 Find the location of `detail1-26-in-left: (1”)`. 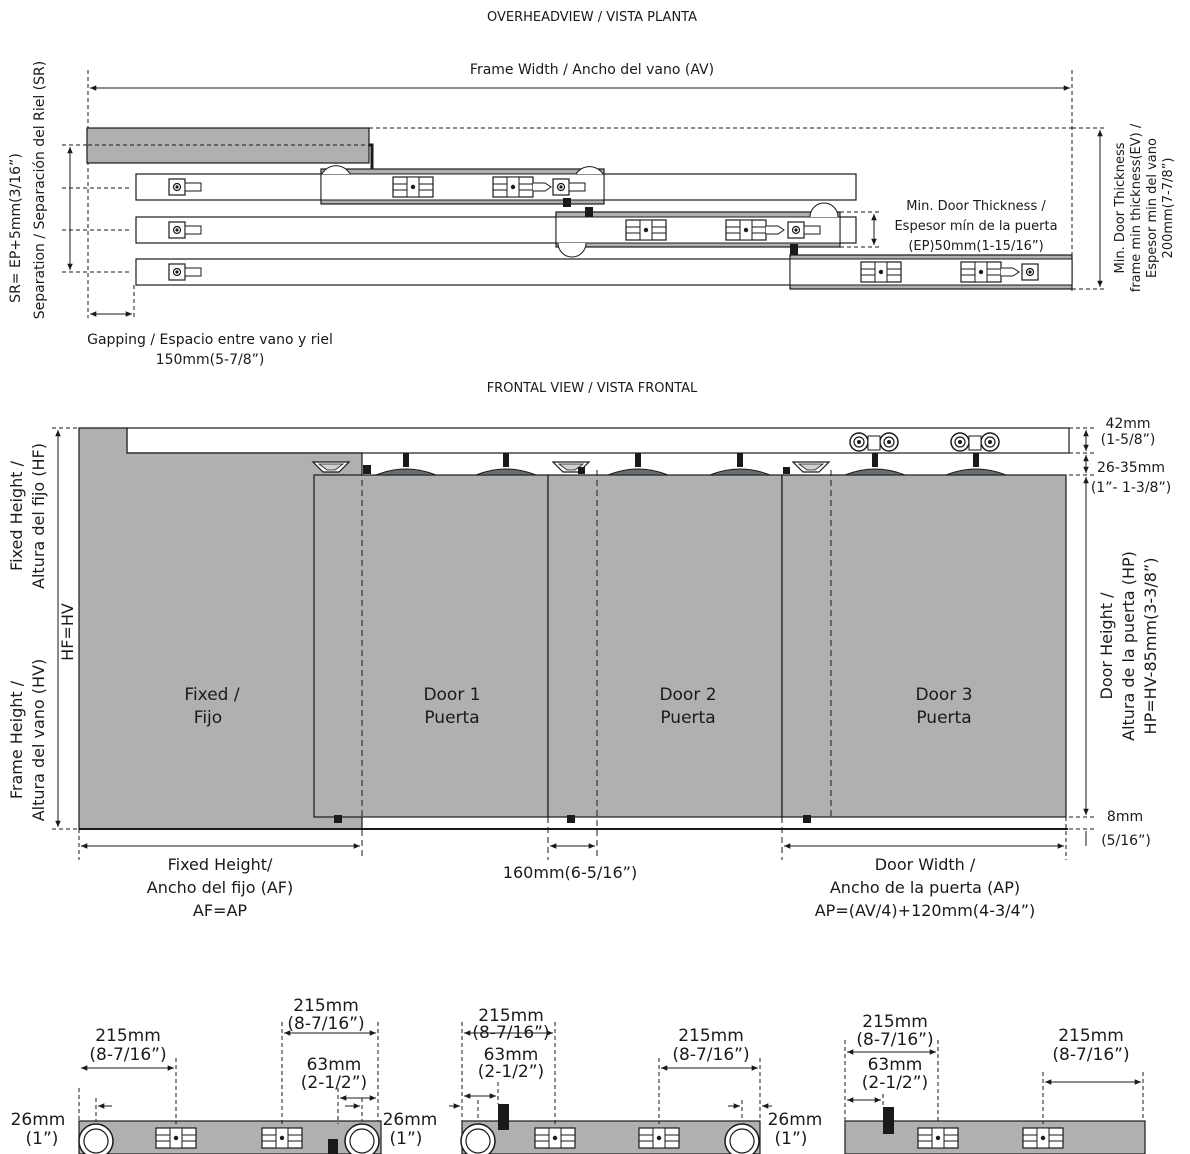

detail1-26-in-left: (1”) is located at coordinates (42, 1139).